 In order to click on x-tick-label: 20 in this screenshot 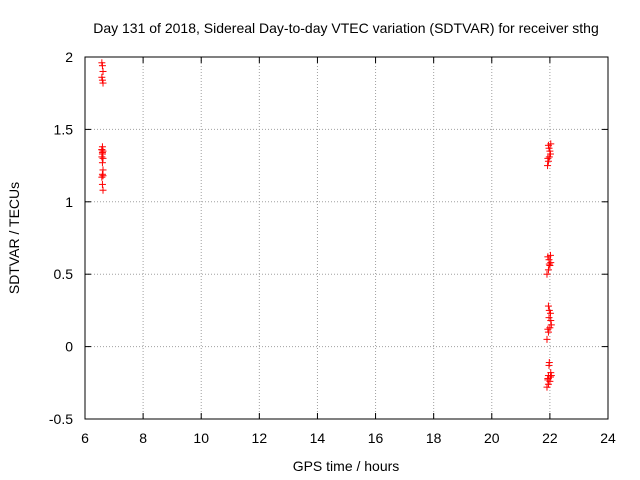, I will do `click(492, 438)`.